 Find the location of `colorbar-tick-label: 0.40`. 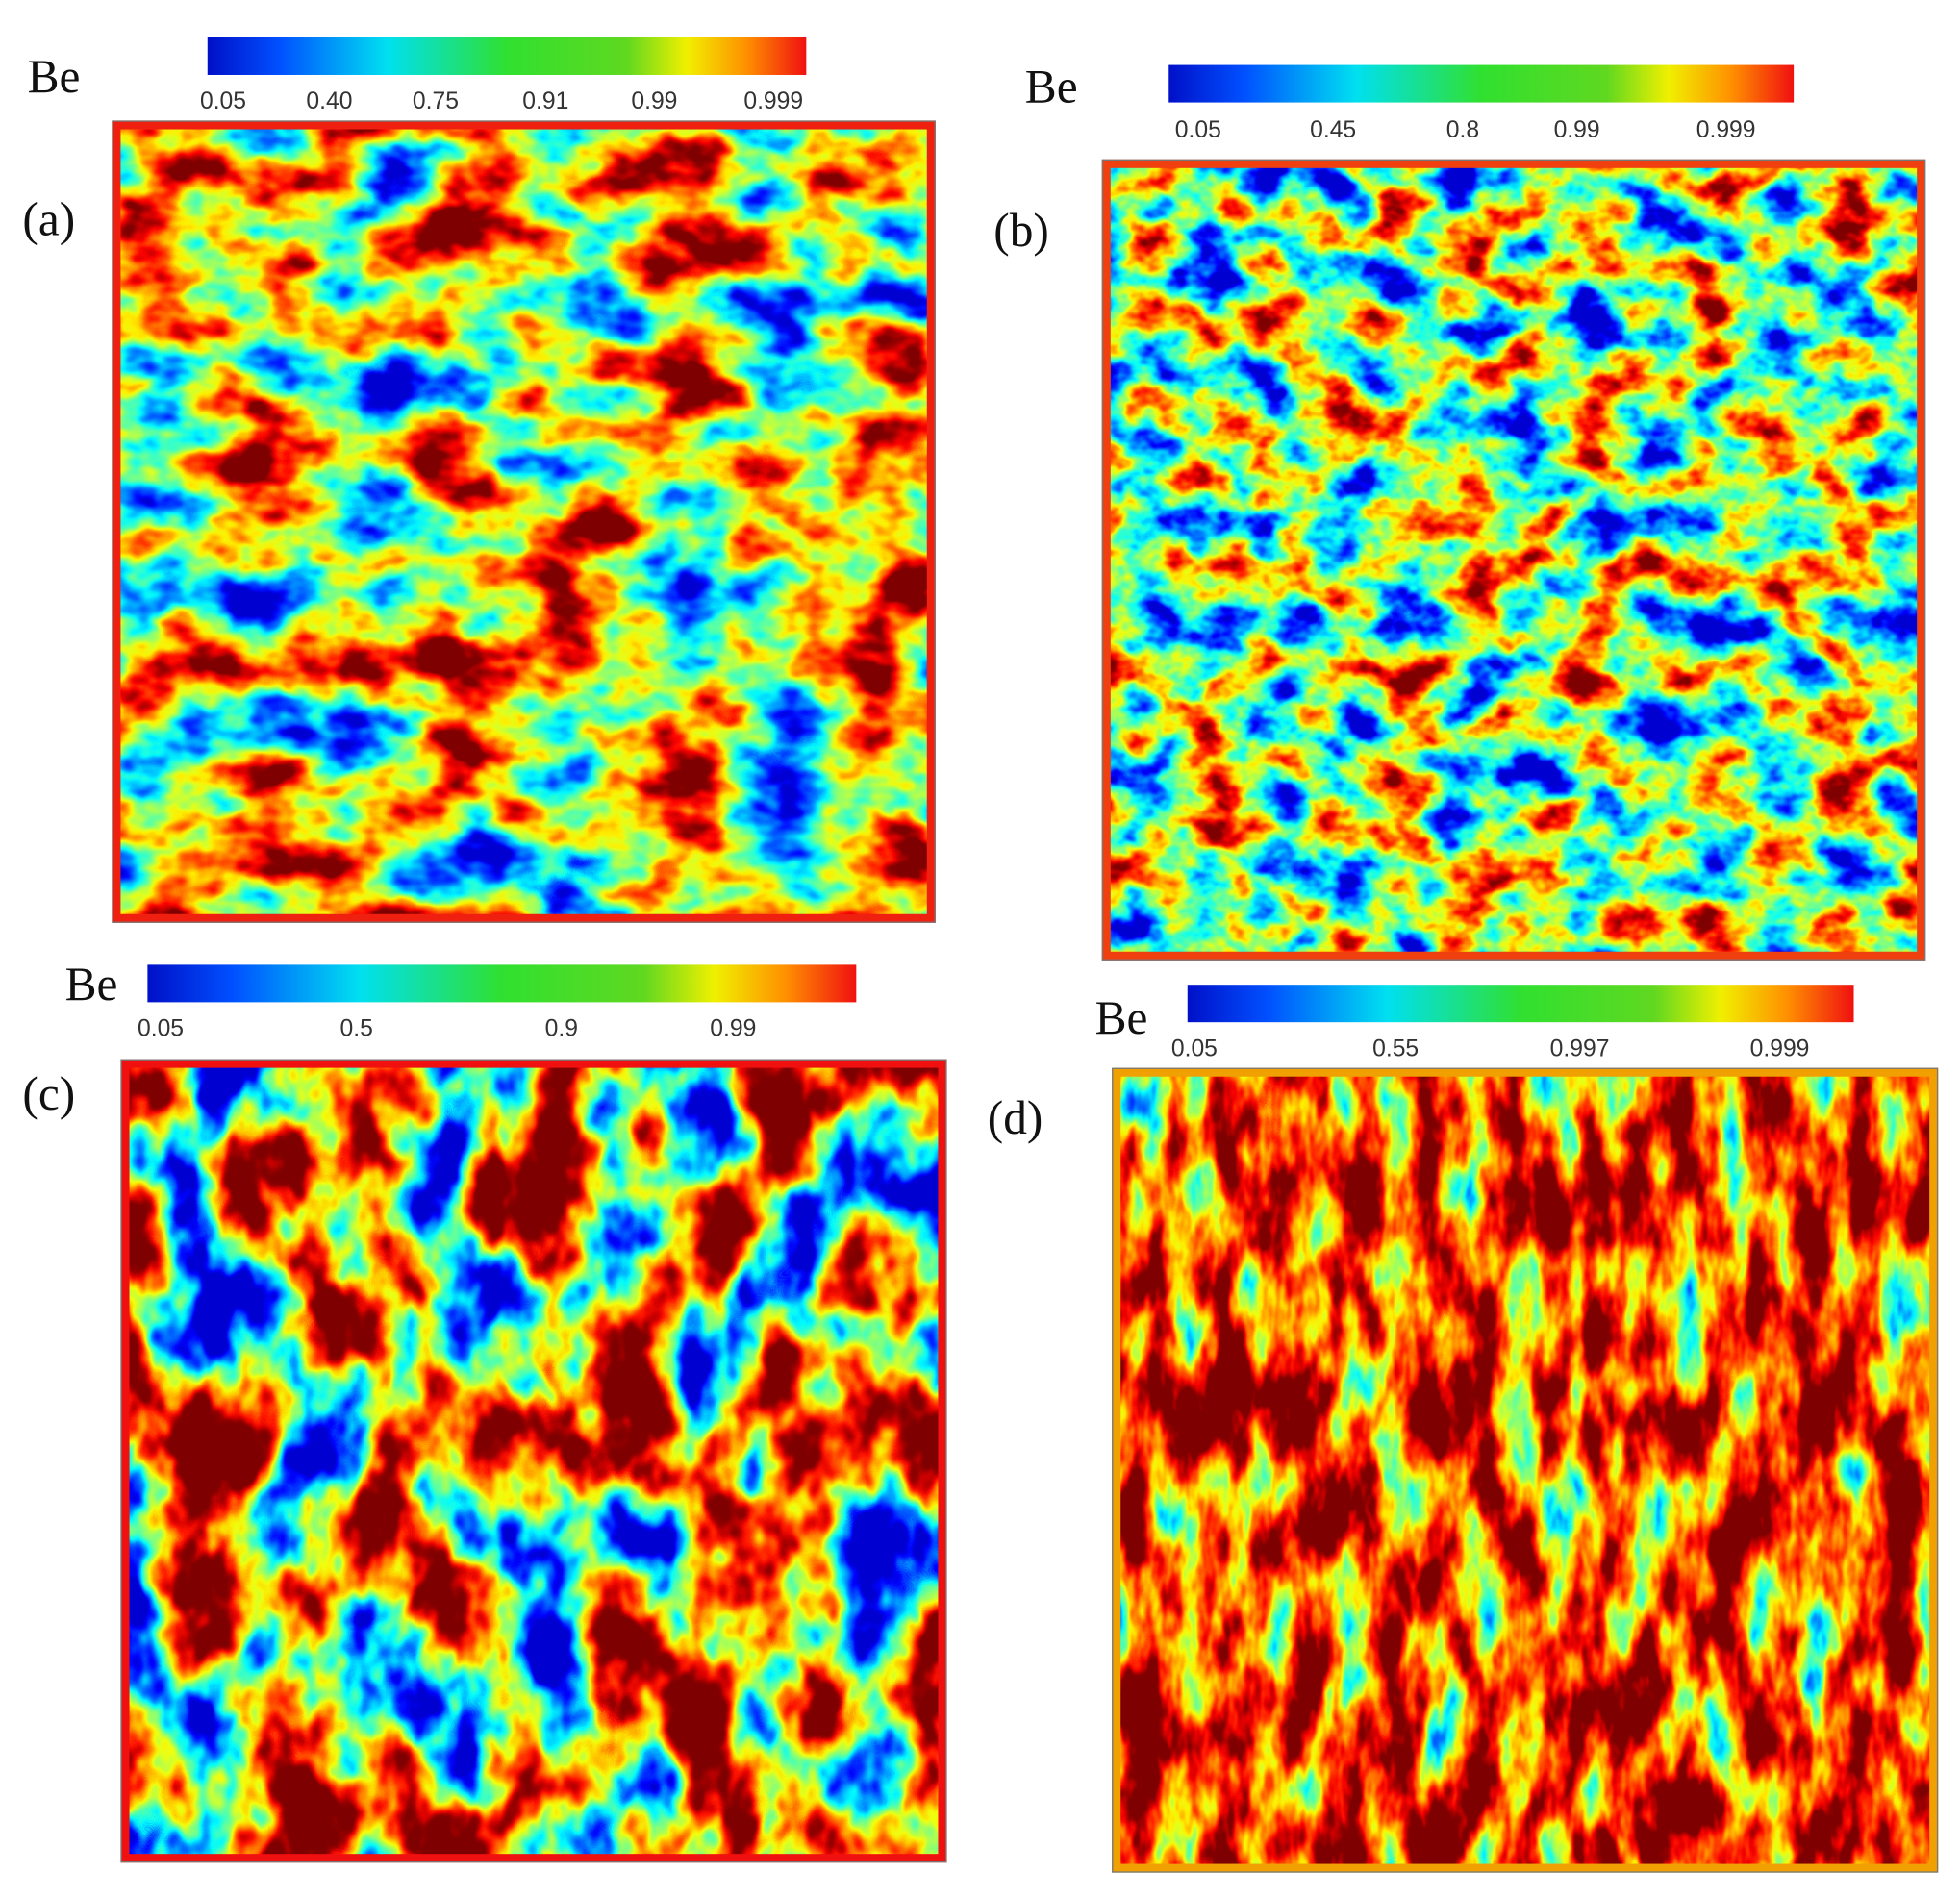

colorbar-tick-label: 0.40 is located at coordinates (329, 101).